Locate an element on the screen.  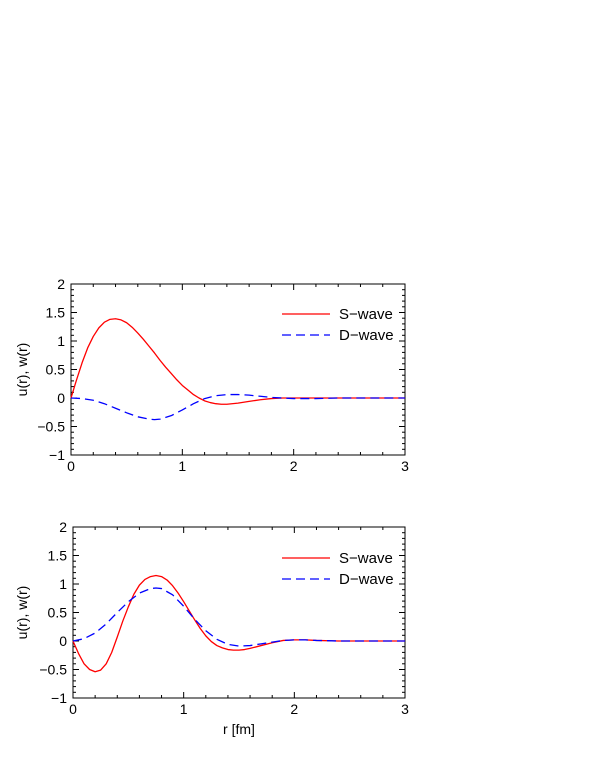
series-line-s-wave is located at coordinates (238, 623).